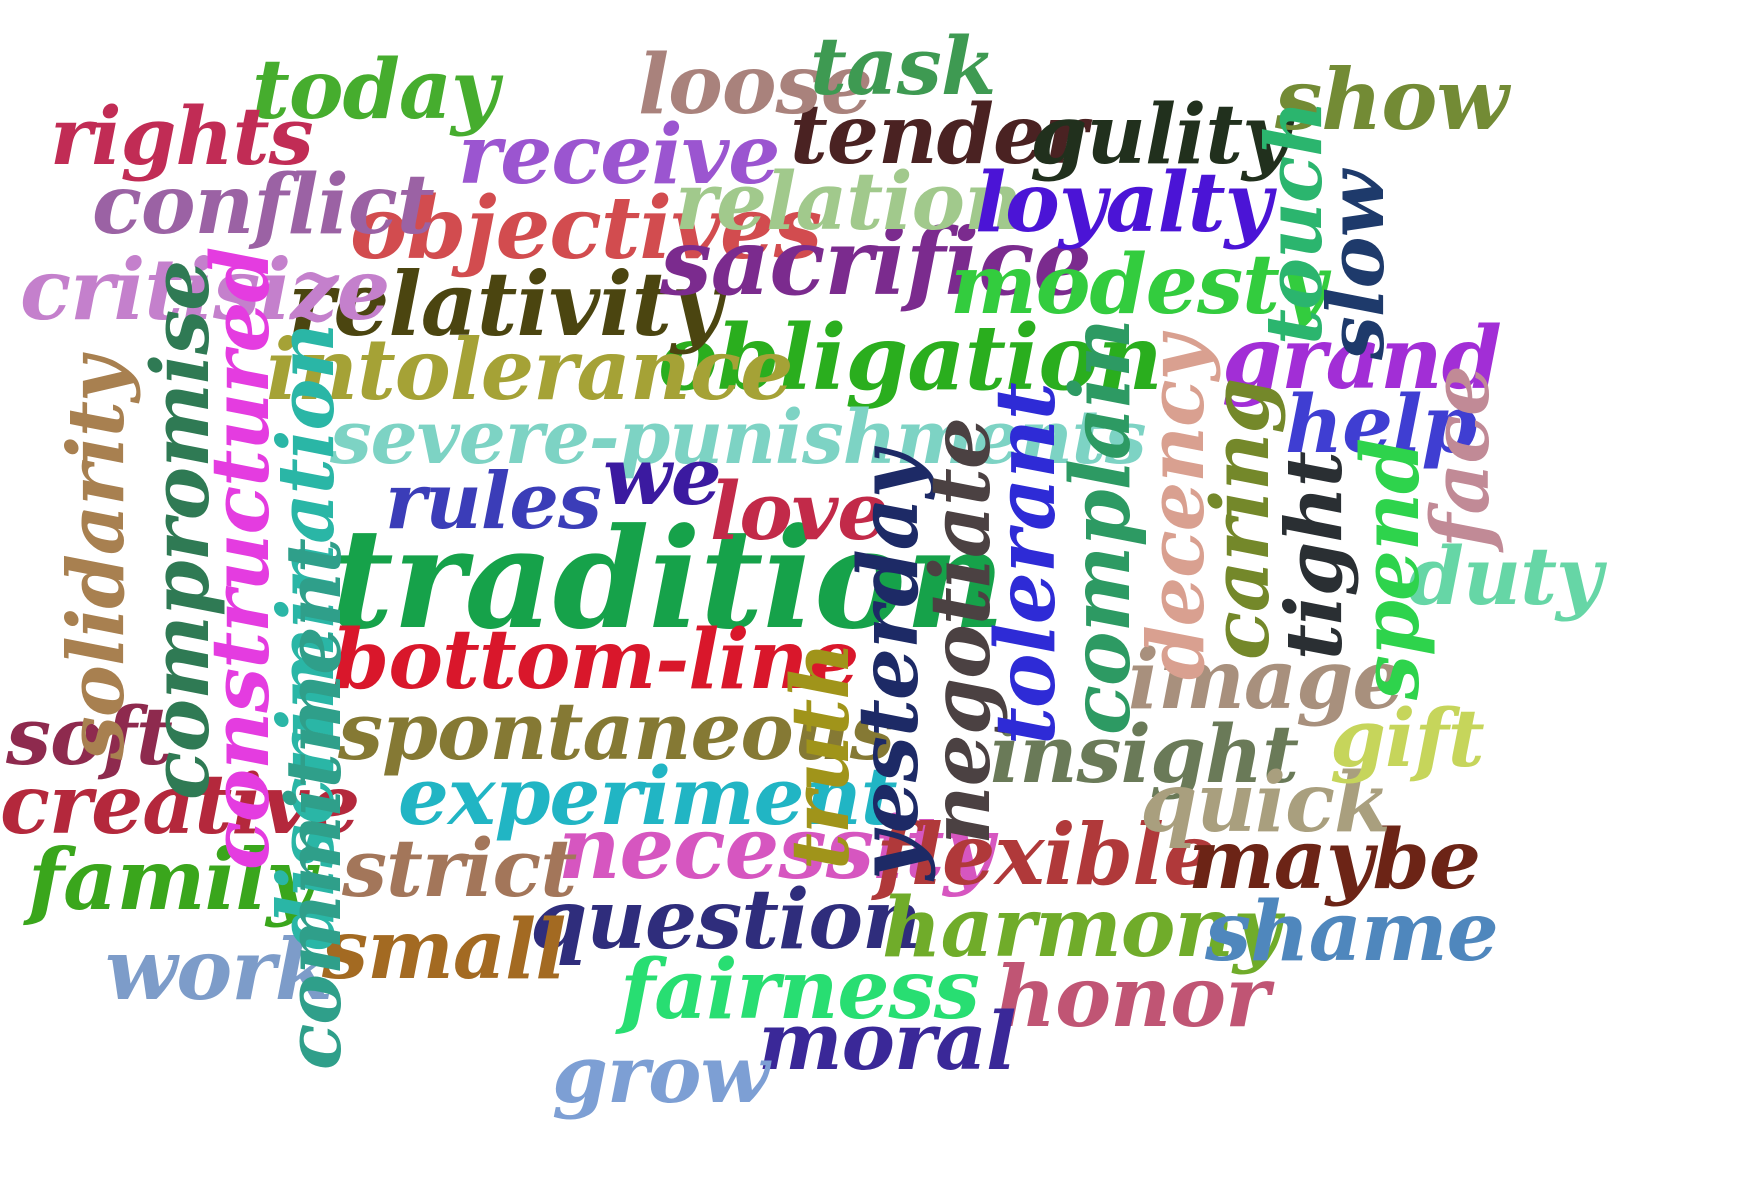 The width and height of the screenshot is (1747, 1199). I want to click on word-today: today, so click(375, 90).